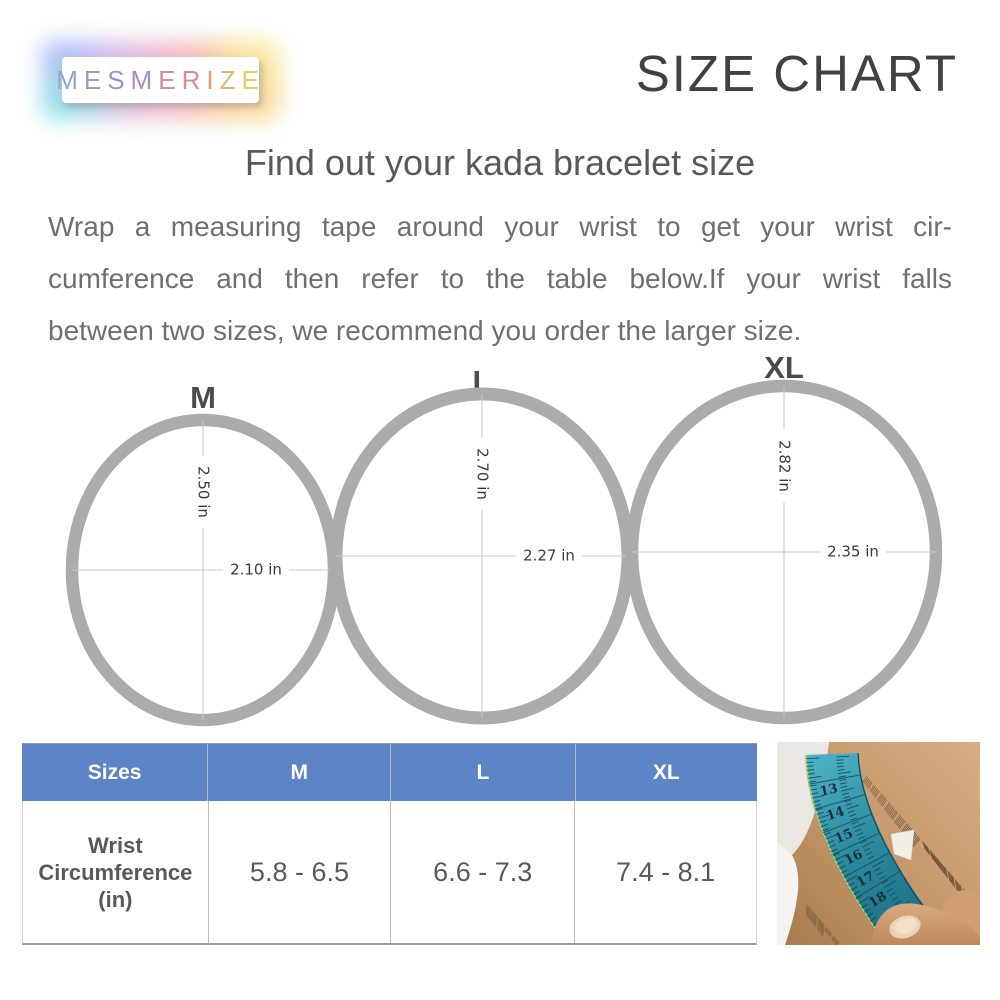  Describe the element at coordinates (784, 368) in the screenshot. I see `ring-size-label: XL` at that location.